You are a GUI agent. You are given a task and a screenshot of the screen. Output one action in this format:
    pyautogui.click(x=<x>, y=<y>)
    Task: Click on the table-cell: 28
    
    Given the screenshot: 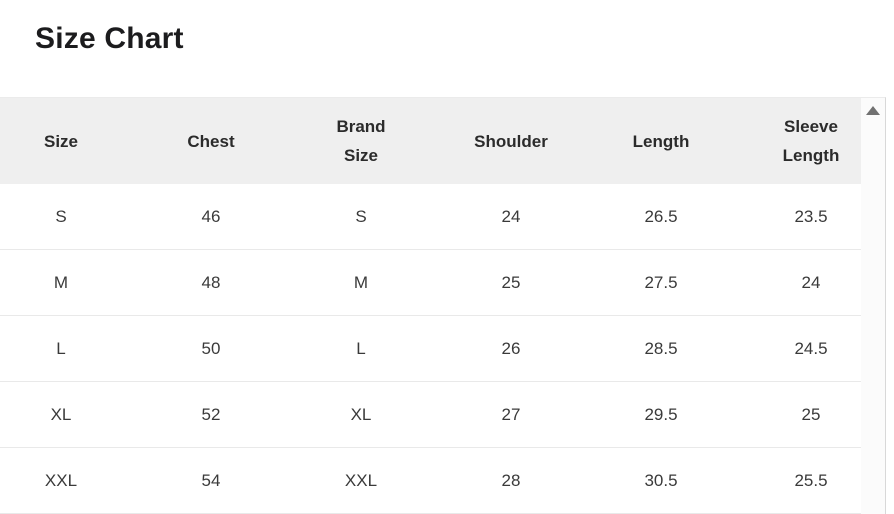 What is the action you would take?
    pyautogui.click(x=511, y=480)
    